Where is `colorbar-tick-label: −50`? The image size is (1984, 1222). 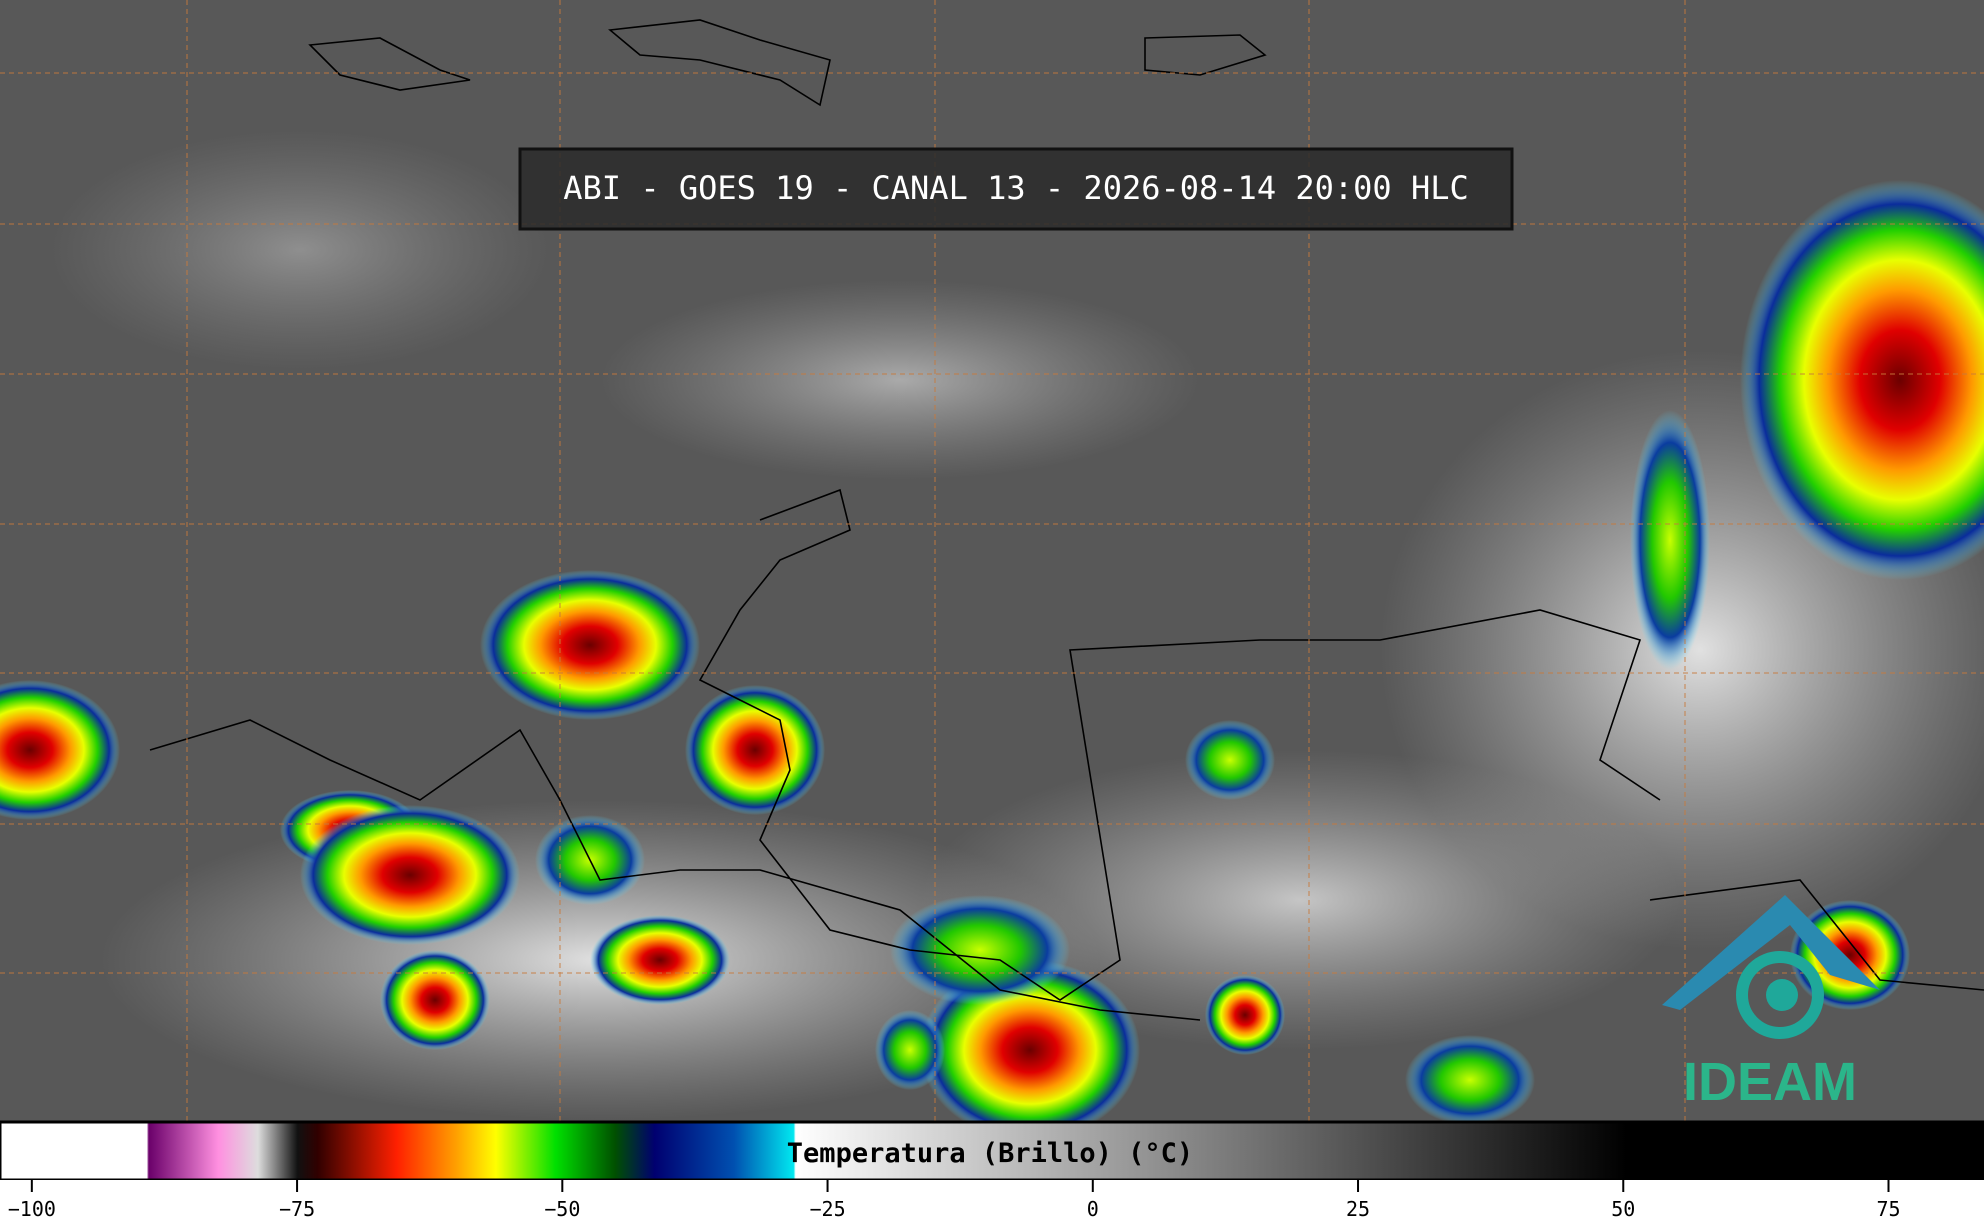 colorbar-tick-label: −50 is located at coordinates (562, 1209).